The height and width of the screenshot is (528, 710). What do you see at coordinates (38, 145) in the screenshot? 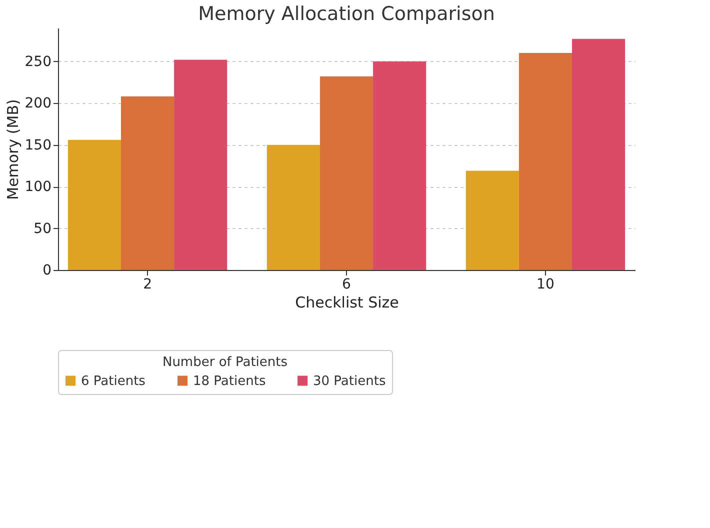
I see `y-tick-label: 150` at bounding box center [38, 145].